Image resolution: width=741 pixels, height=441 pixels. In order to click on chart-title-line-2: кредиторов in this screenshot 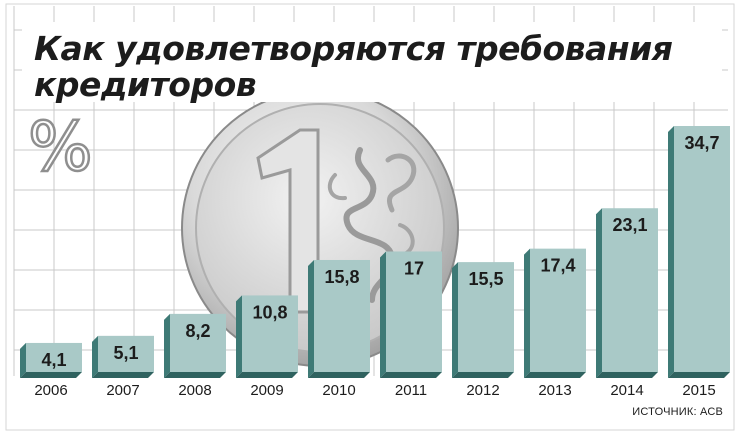, I will do `click(145, 84)`.